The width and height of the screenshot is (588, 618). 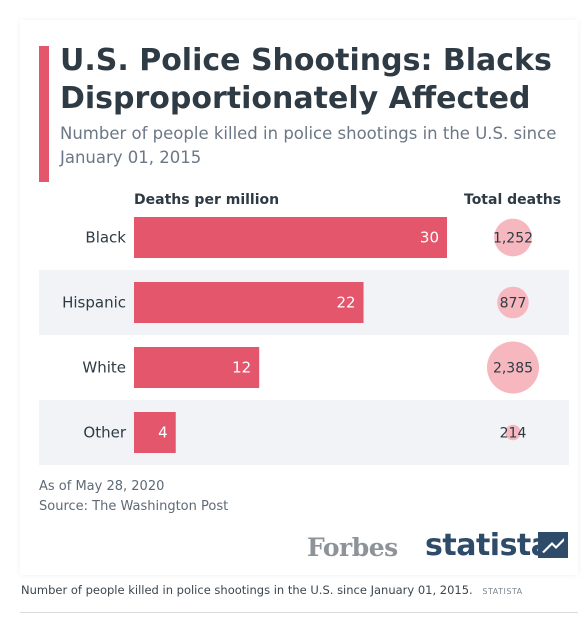 I want to click on rate-value-label: 4, so click(x=163, y=433).